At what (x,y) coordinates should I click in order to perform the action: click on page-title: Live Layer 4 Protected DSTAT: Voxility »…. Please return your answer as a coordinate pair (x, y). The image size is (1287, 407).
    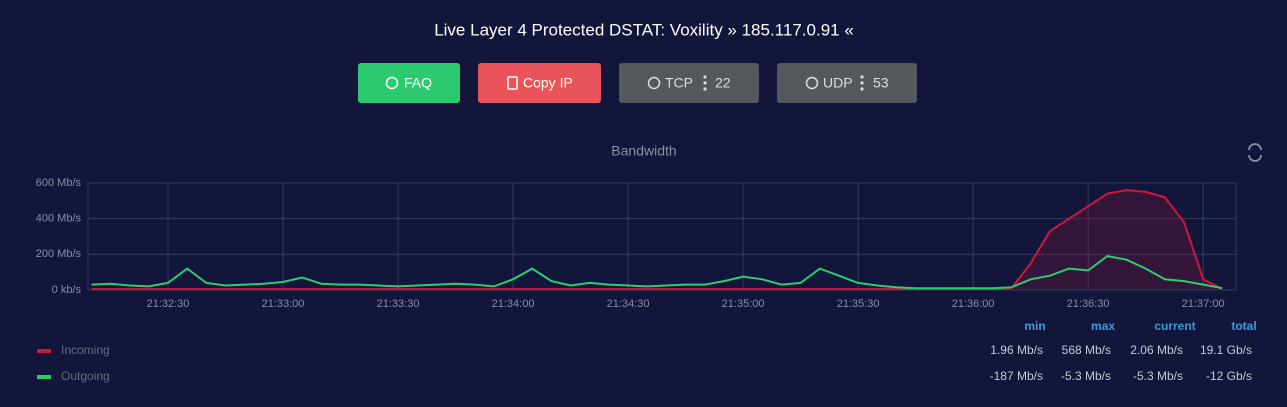
    Looking at the image, I should click on (644, 29).